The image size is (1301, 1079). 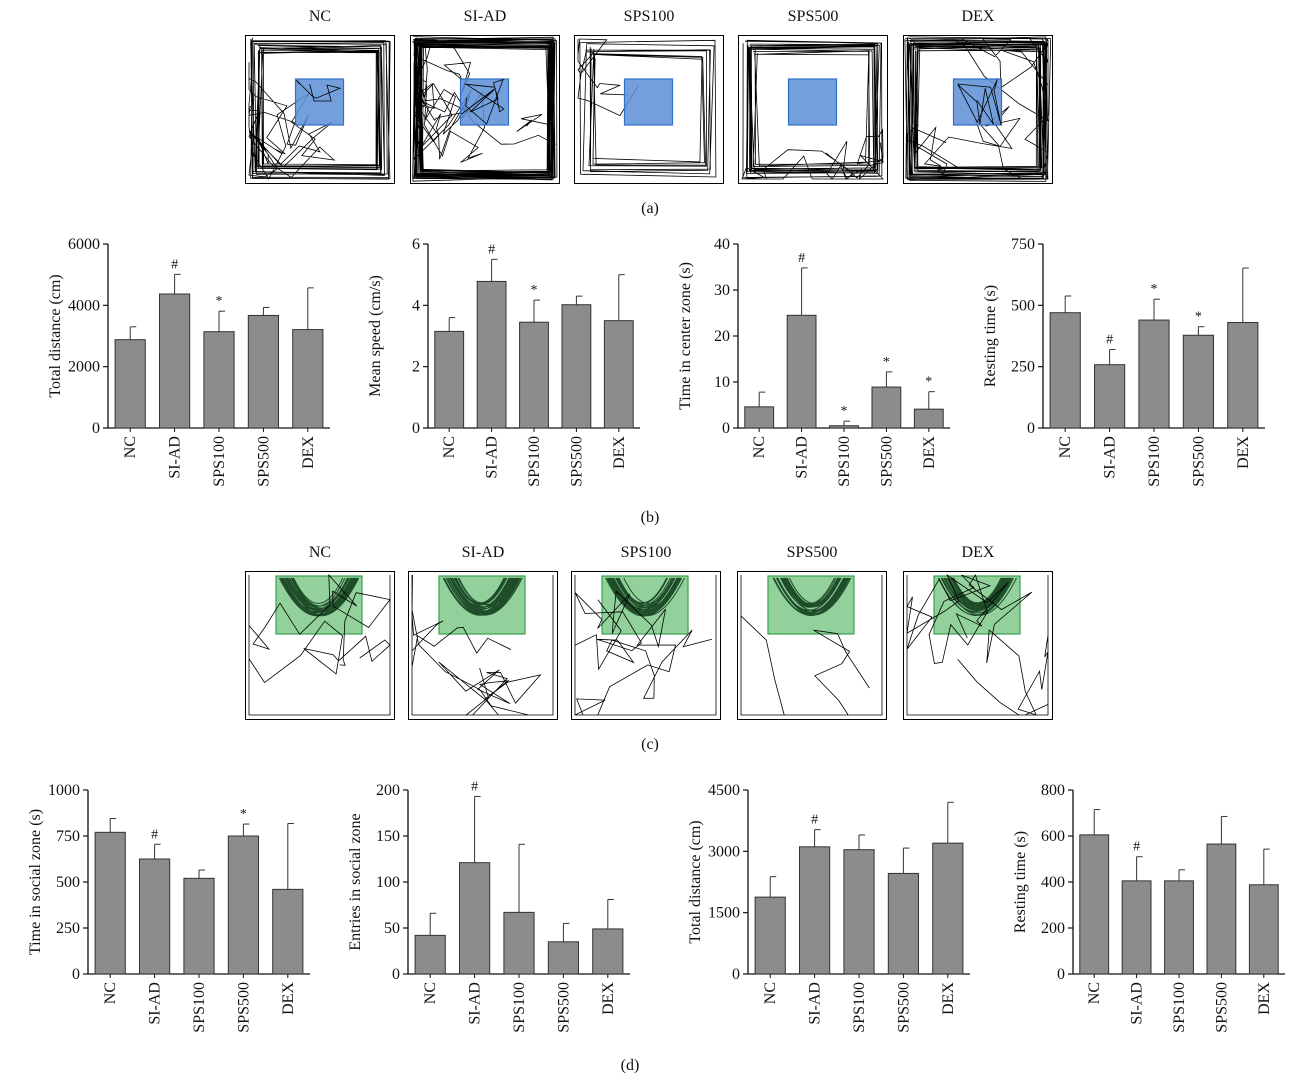 What do you see at coordinates (320, 645) in the screenshot?
I see `social-track-nc` at bounding box center [320, 645].